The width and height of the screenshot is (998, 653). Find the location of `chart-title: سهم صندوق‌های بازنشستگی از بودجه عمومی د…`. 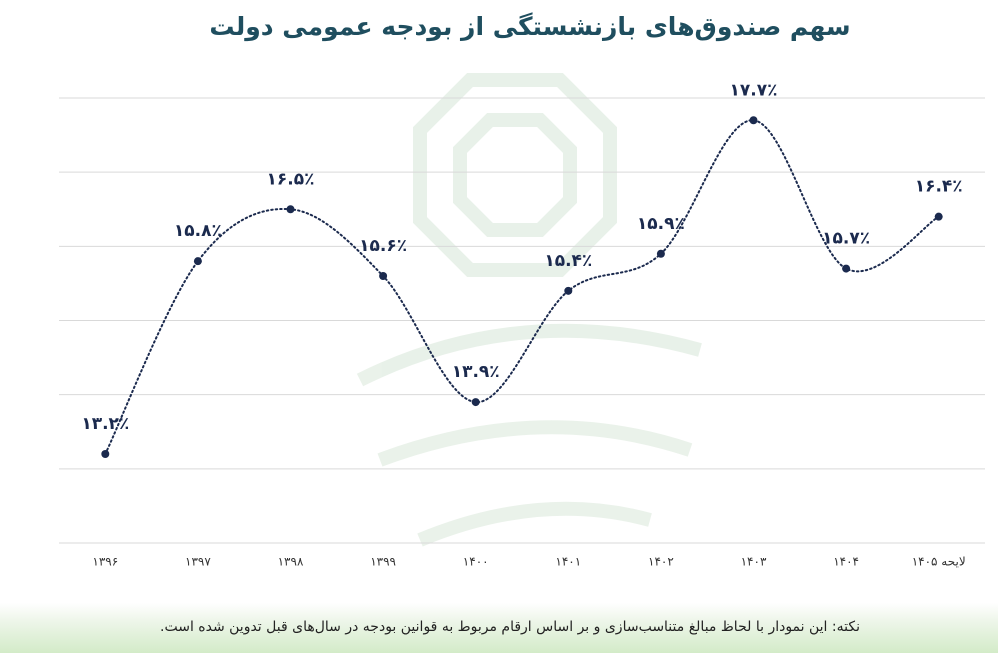

chart-title: سهم صندوق‌های بازنشستگی از بودجه عمومی د… is located at coordinates (529, 27).